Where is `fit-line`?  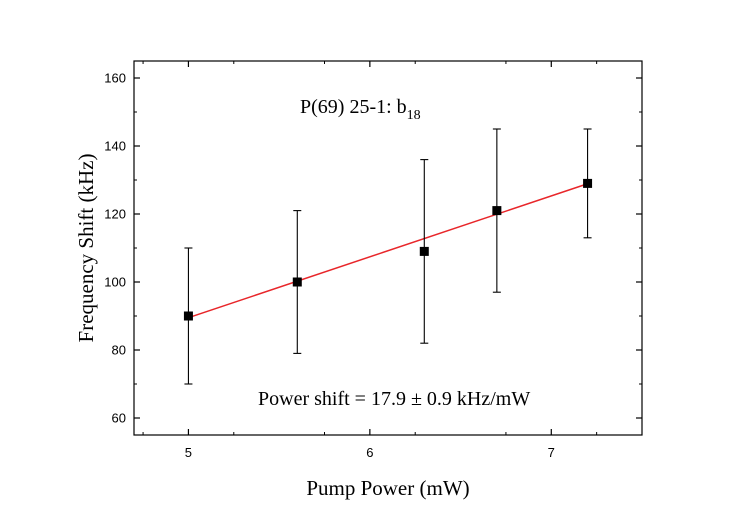 fit-line is located at coordinates (388, 251).